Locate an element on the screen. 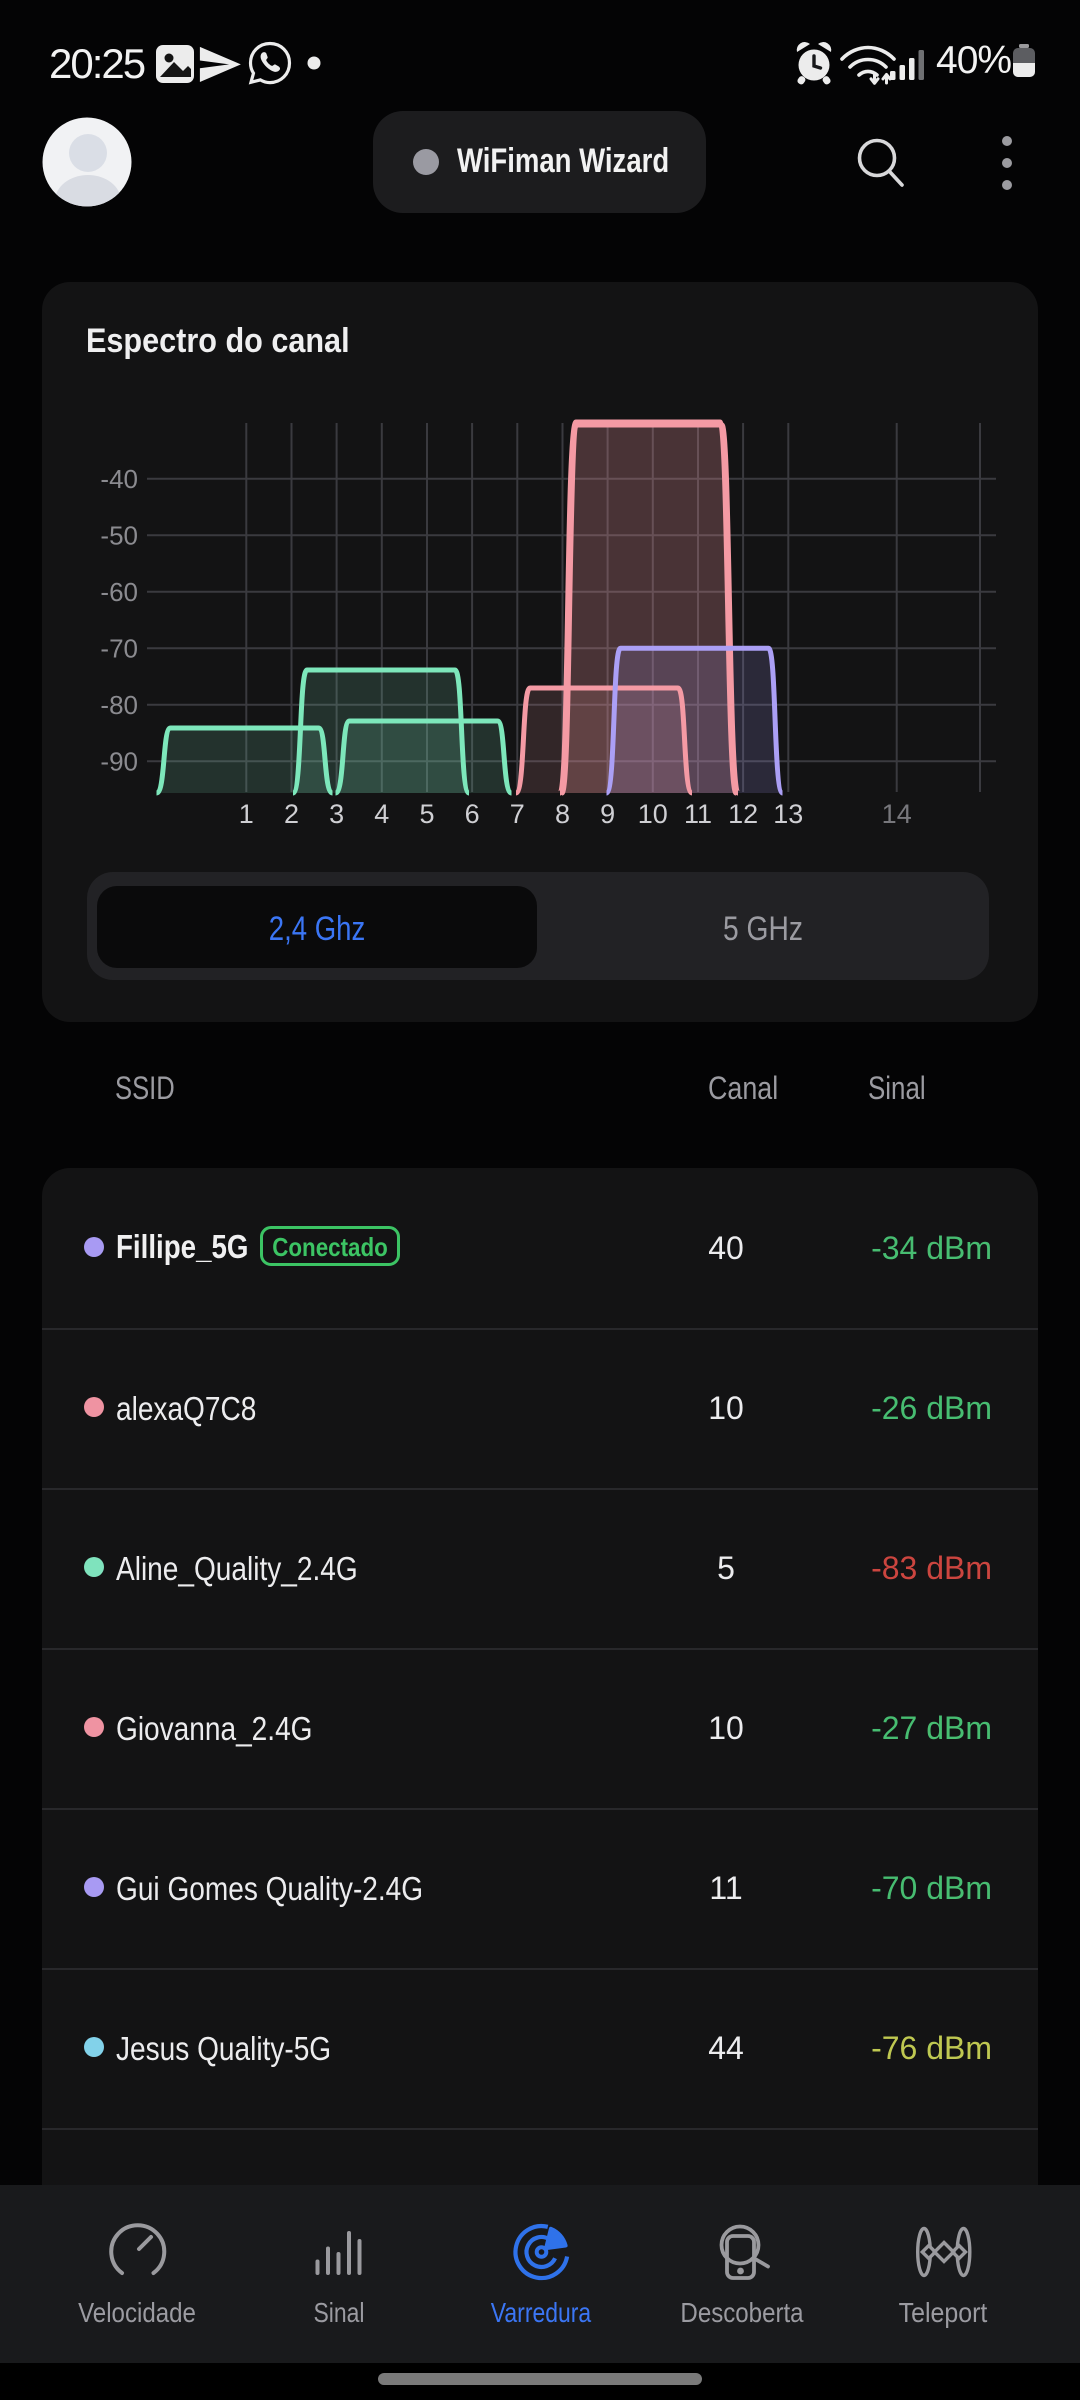  svg-text: 1 is located at coordinates (246, 814).